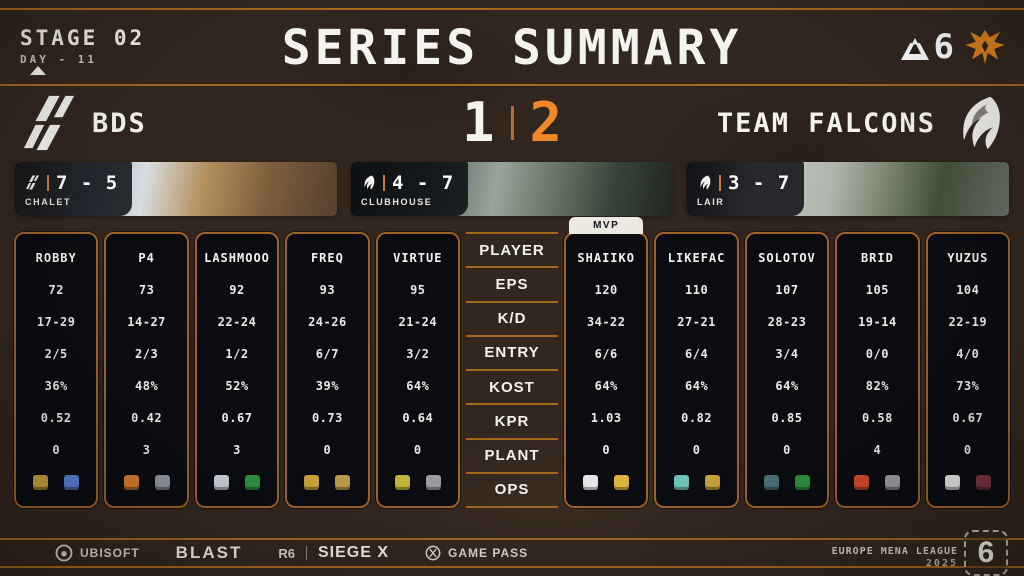 Image resolution: width=1024 pixels, height=576 pixels. What do you see at coordinates (787, 354) in the screenshot?
I see `stat-entry: 3/4` at bounding box center [787, 354].